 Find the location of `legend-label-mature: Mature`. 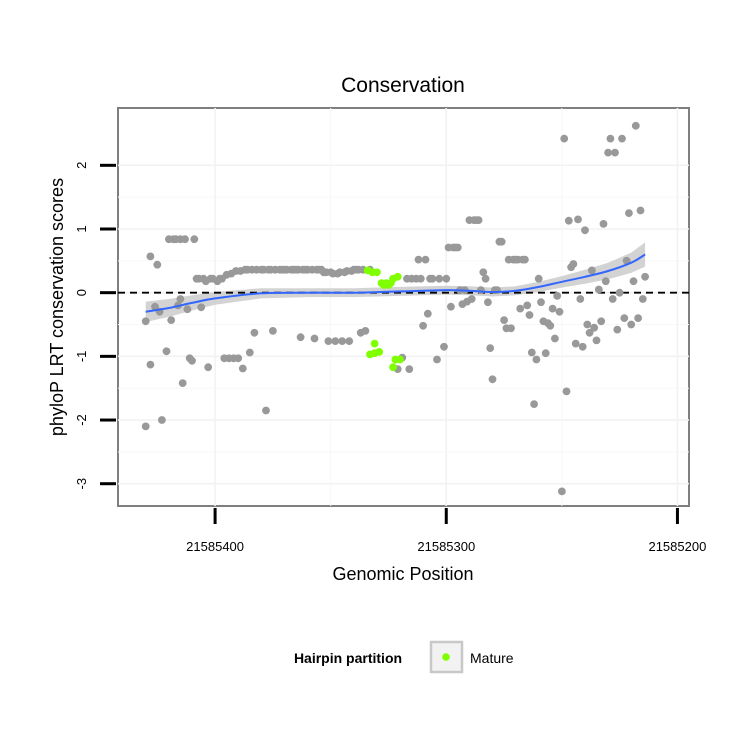

legend-label-mature: Mature is located at coordinates (492, 658).